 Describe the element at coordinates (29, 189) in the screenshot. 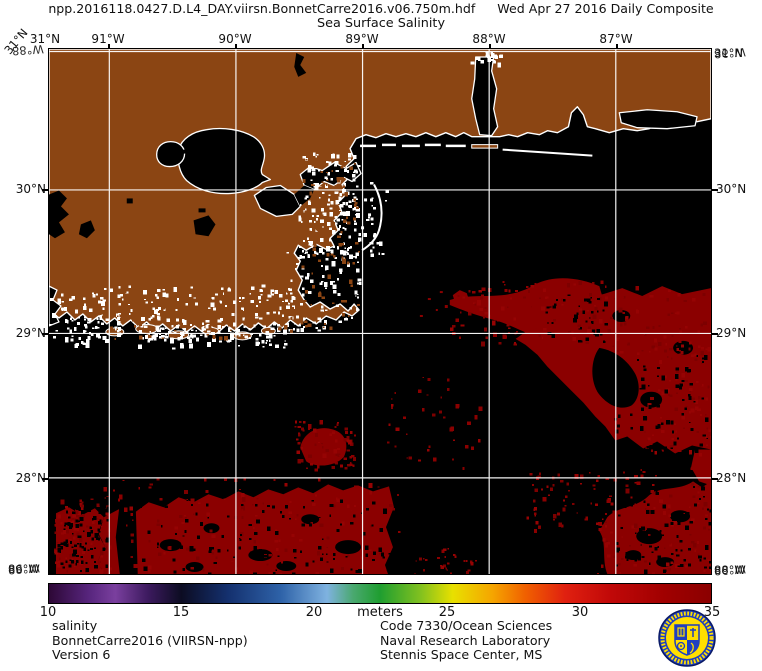

I see `lat-label-left-30n: 30°N` at that location.